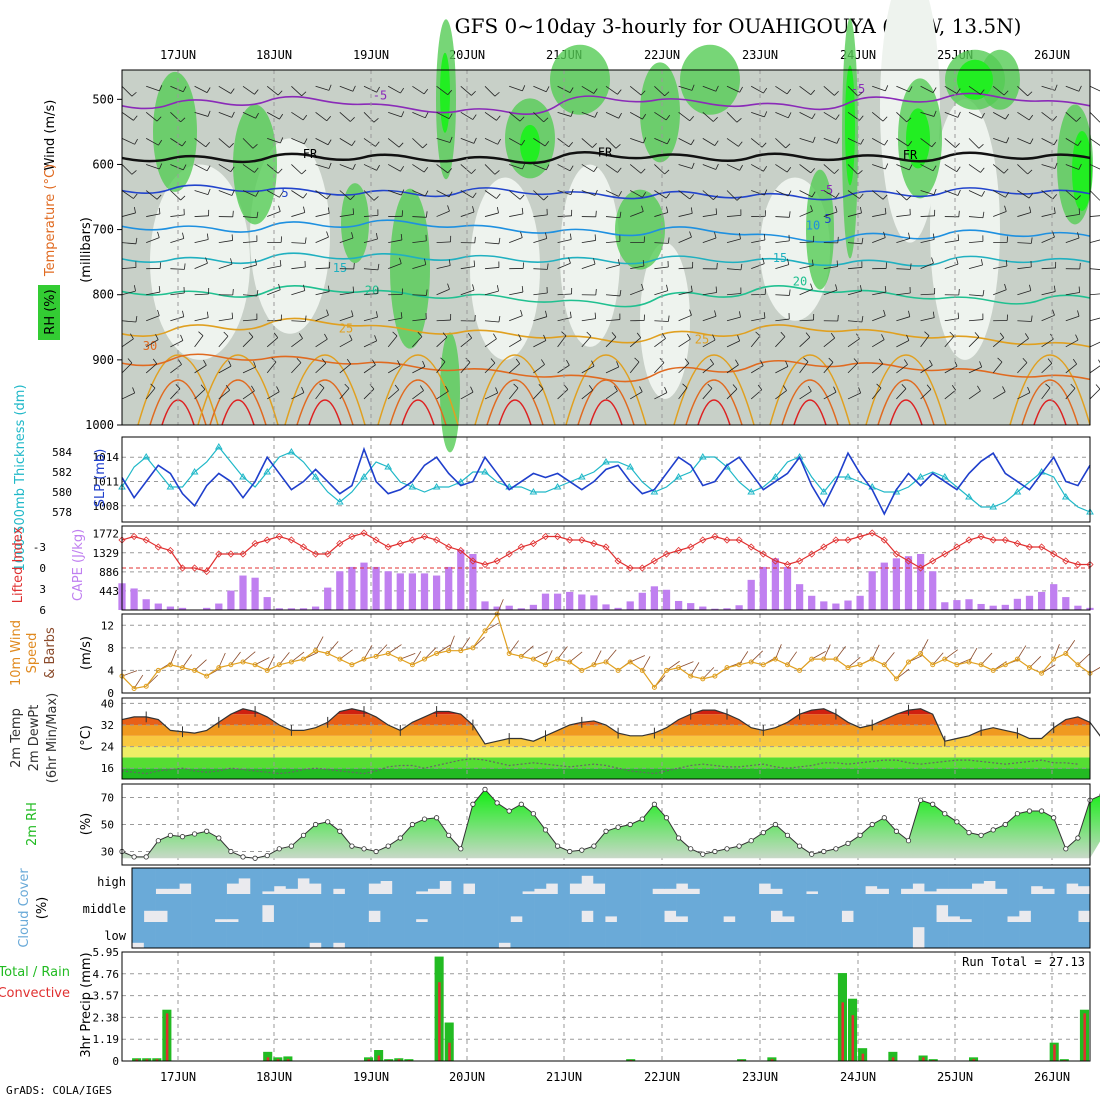 The image size is (1100, 1100). I want to click on rh-low-region, so click(665, 320).